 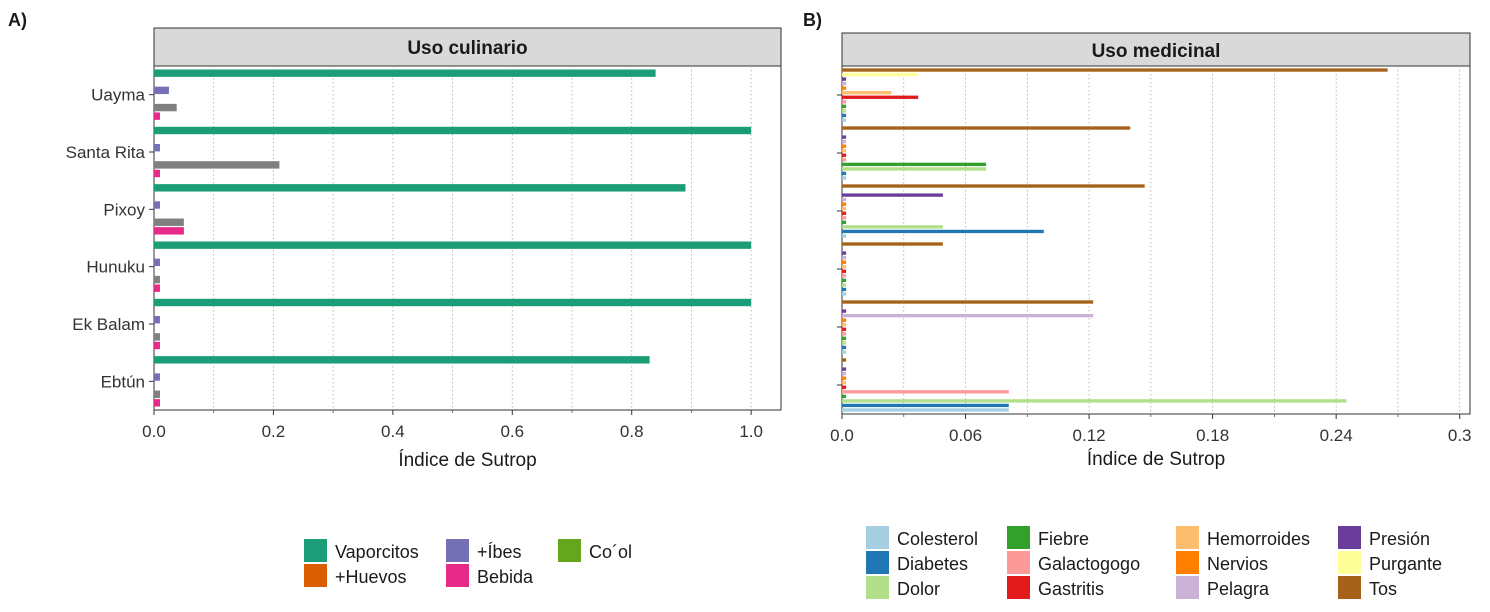 What do you see at coordinates (499, 552) in the screenshot?
I see `legend-label-ibes: +Íbes` at bounding box center [499, 552].